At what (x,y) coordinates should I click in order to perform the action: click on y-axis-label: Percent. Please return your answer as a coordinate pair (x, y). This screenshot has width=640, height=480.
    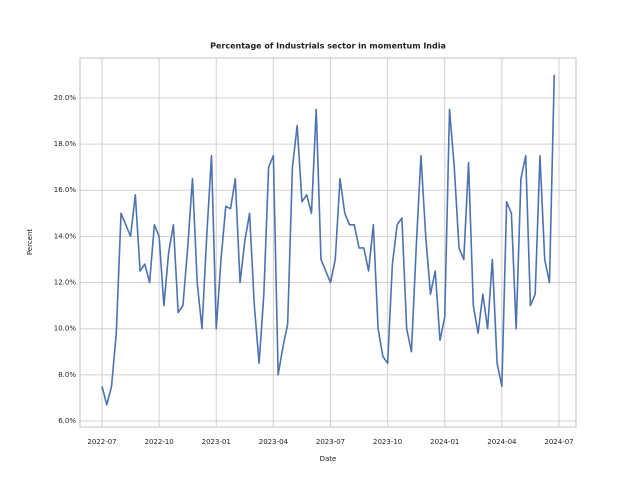
    Looking at the image, I should click on (30, 242).